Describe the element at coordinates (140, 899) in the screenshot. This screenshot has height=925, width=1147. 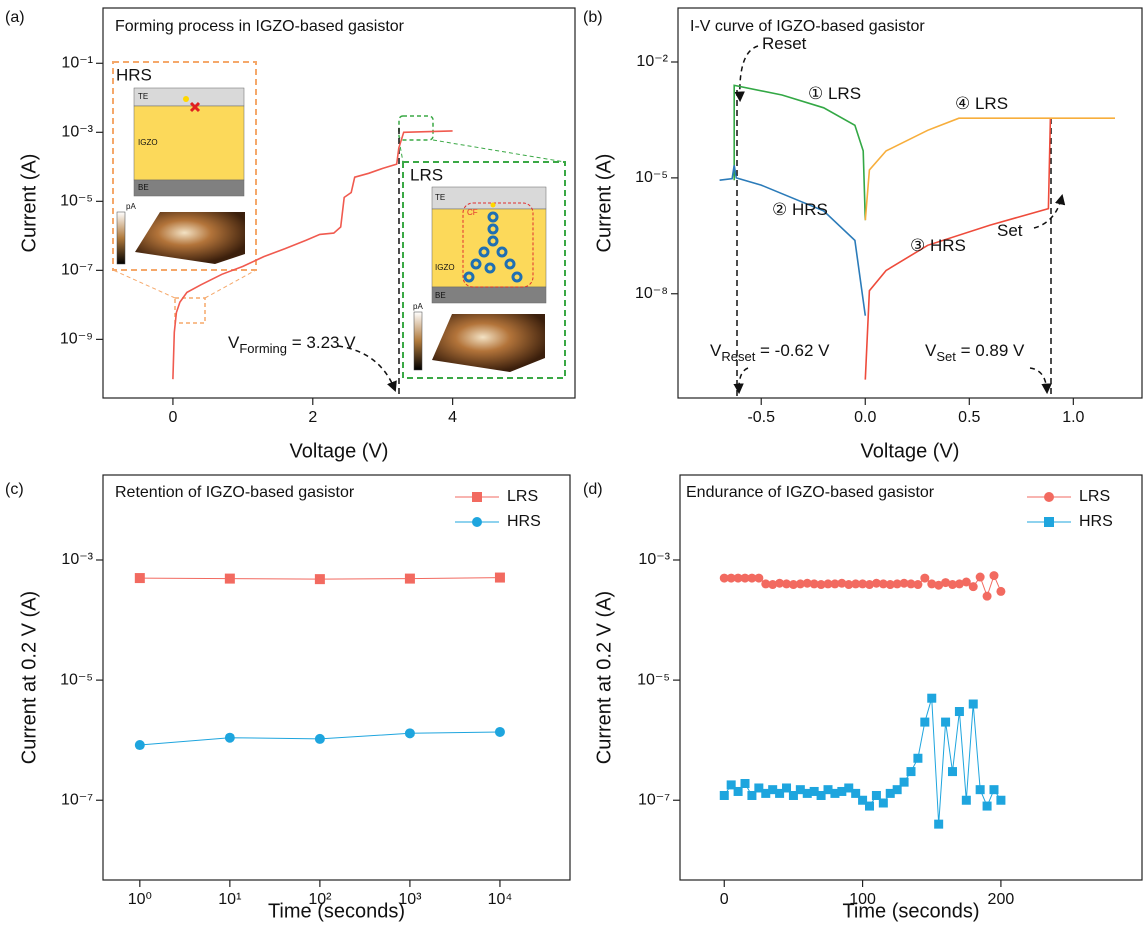
I see `x-tick-label: 10⁰` at that location.